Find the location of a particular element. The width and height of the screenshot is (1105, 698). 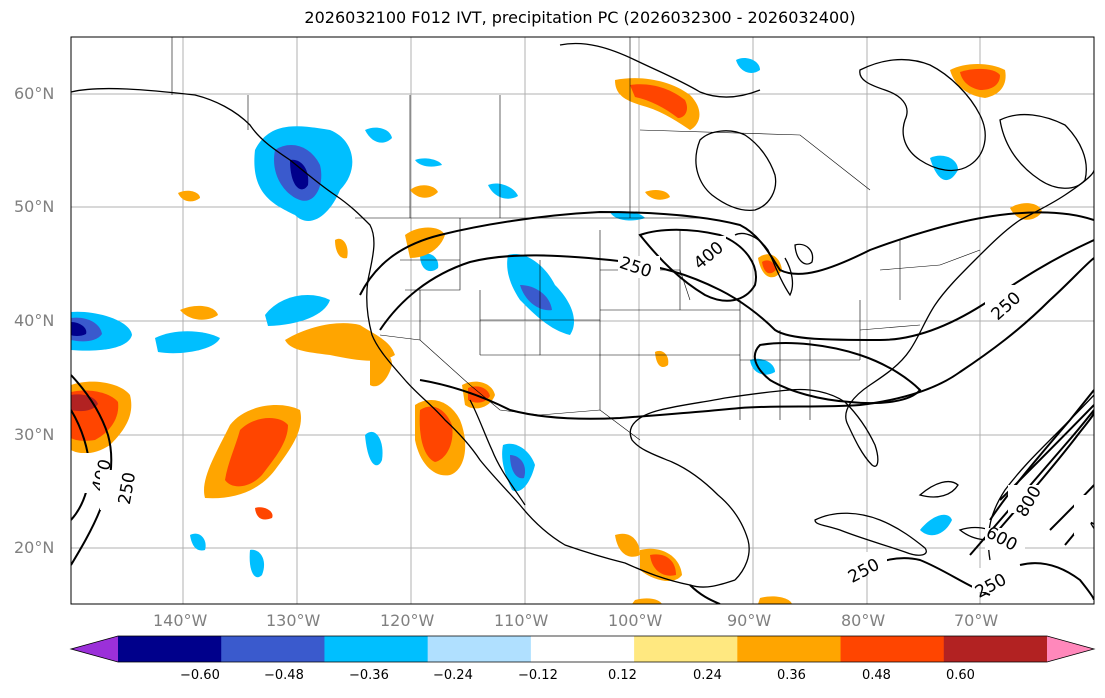

lat-label-20n: 20°N is located at coordinates (34, 547).